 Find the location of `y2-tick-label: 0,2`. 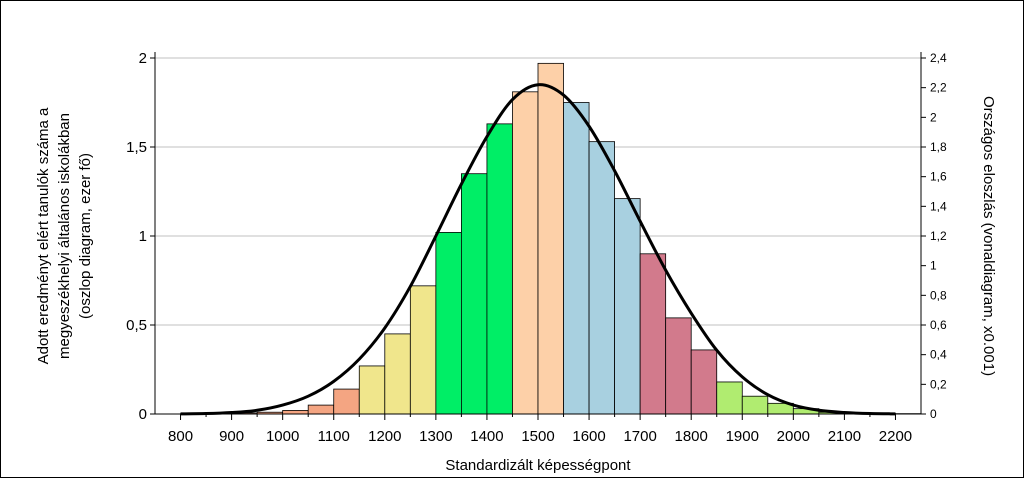

y2-tick-label: 0,2 is located at coordinates (938, 384).